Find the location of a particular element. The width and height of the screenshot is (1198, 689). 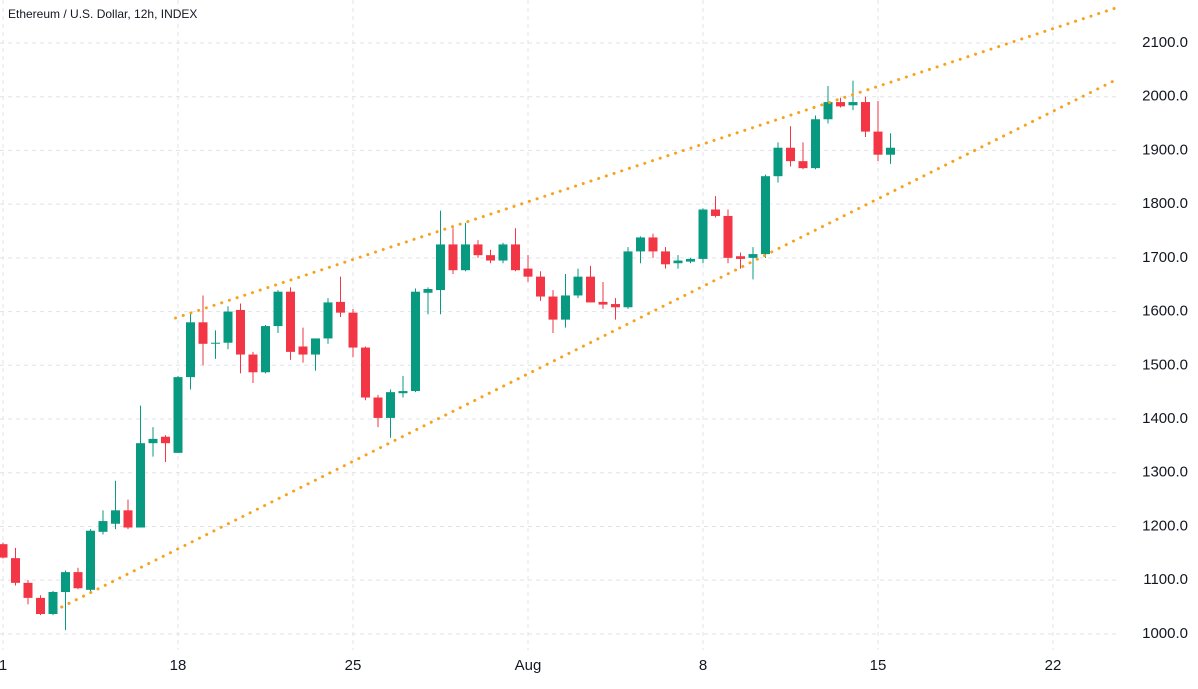

x-tick-label: 1 is located at coordinates (3, 665).